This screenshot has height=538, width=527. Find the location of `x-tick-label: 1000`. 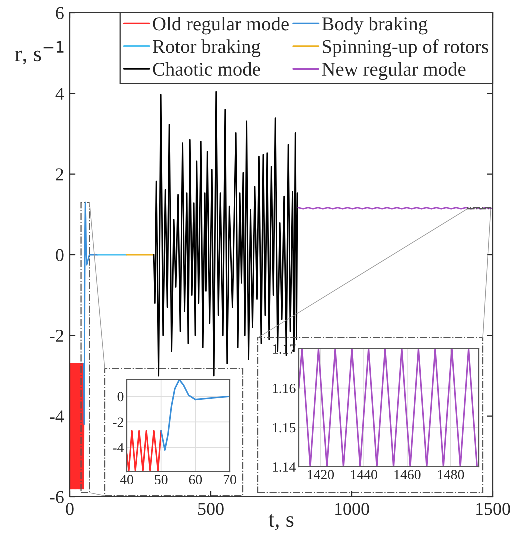

x-tick-label: 1000 is located at coordinates (353, 509).